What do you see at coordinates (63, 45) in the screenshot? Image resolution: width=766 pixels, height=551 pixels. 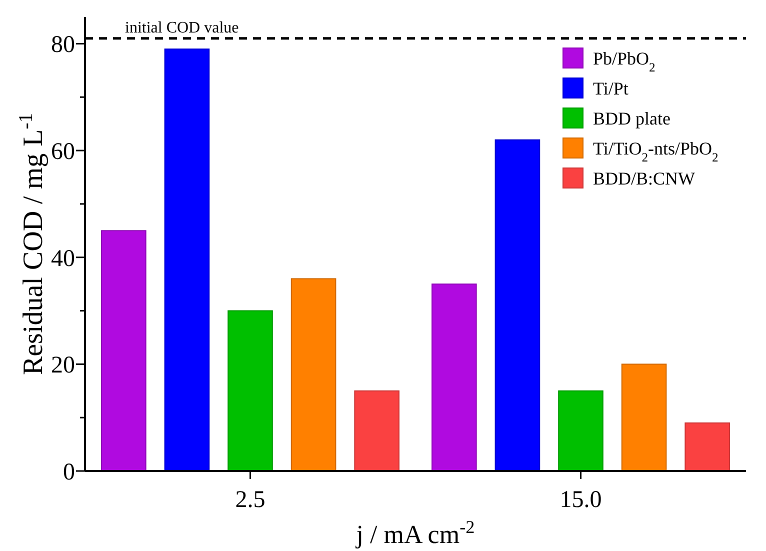 I see `y-tick-label: 80` at bounding box center [63, 45].